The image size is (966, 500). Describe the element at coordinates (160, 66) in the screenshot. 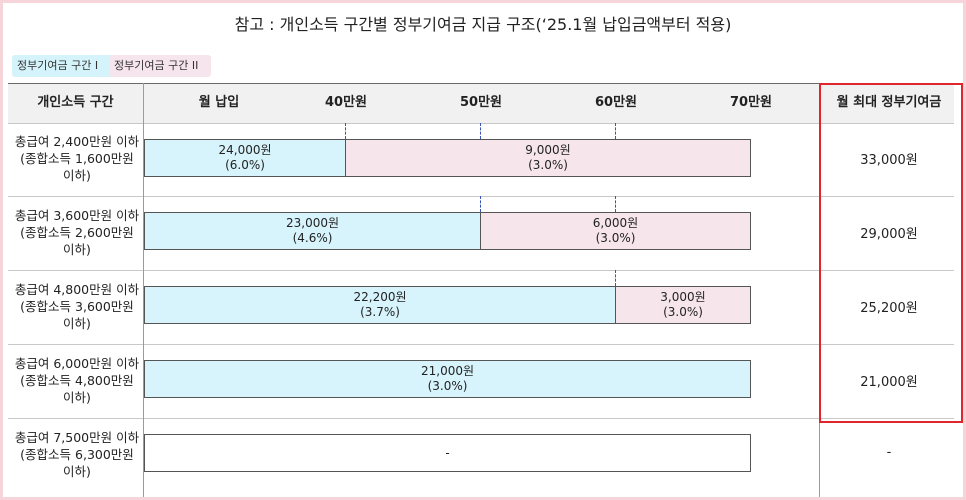

I see `legend-tier-2: 정부기여금 구간 II` at that location.